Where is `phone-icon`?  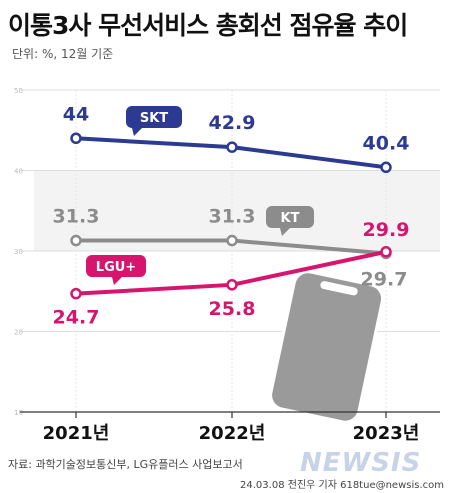 phone-icon is located at coordinates (327, 347).